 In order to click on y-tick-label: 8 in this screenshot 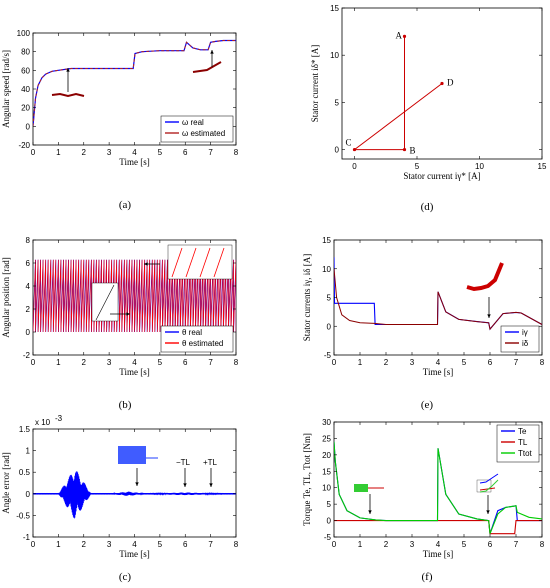, I will do `click(28, 240)`.